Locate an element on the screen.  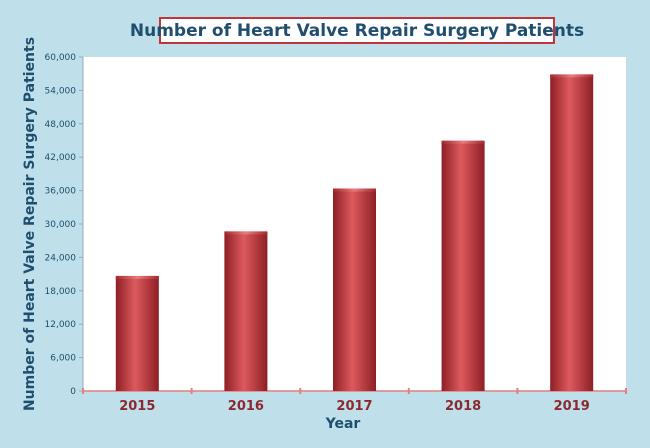
x-tick-label-2017: 2017 is located at coordinates (354, 406).